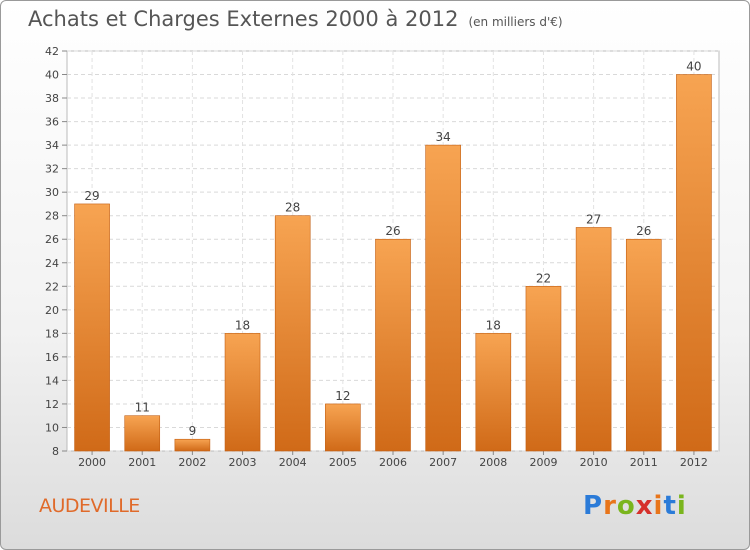 This screenshot has width=750, height=550. I want to click on bar-2001, so click(142, 433).